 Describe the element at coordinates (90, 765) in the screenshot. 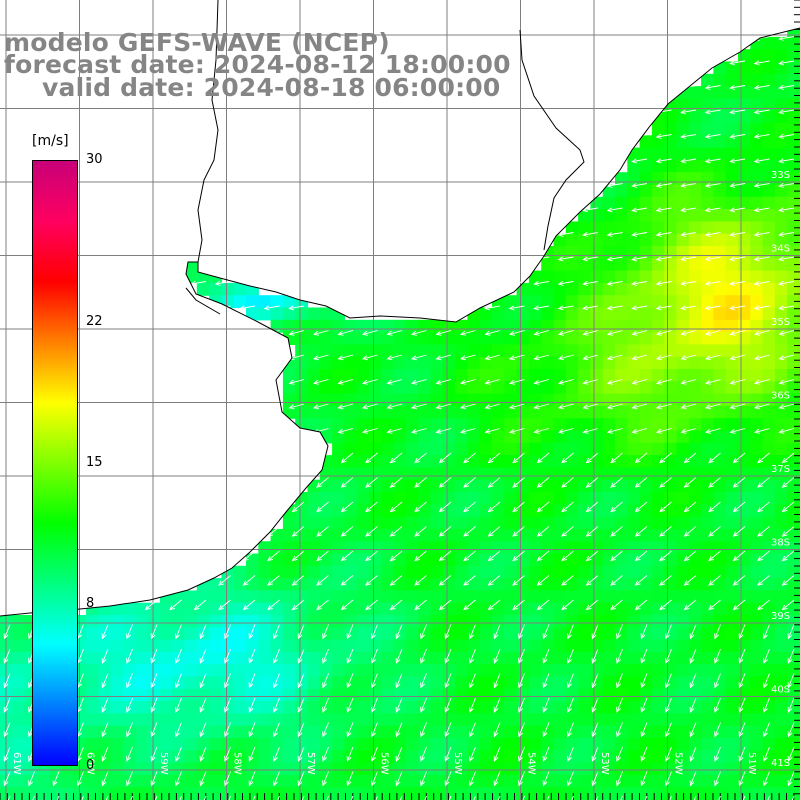

I see `colorbar-tick-label: 0` at that location.